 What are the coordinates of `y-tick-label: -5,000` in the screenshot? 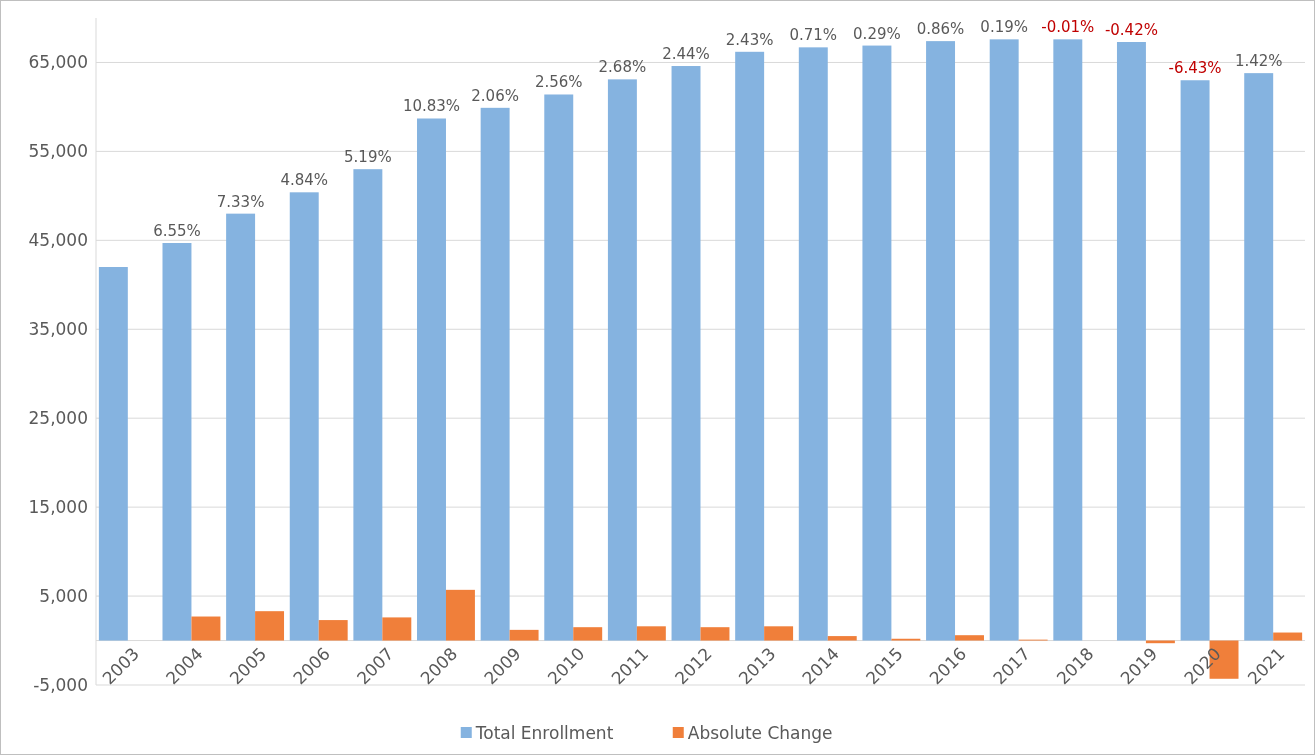 It's located at (60, 684).